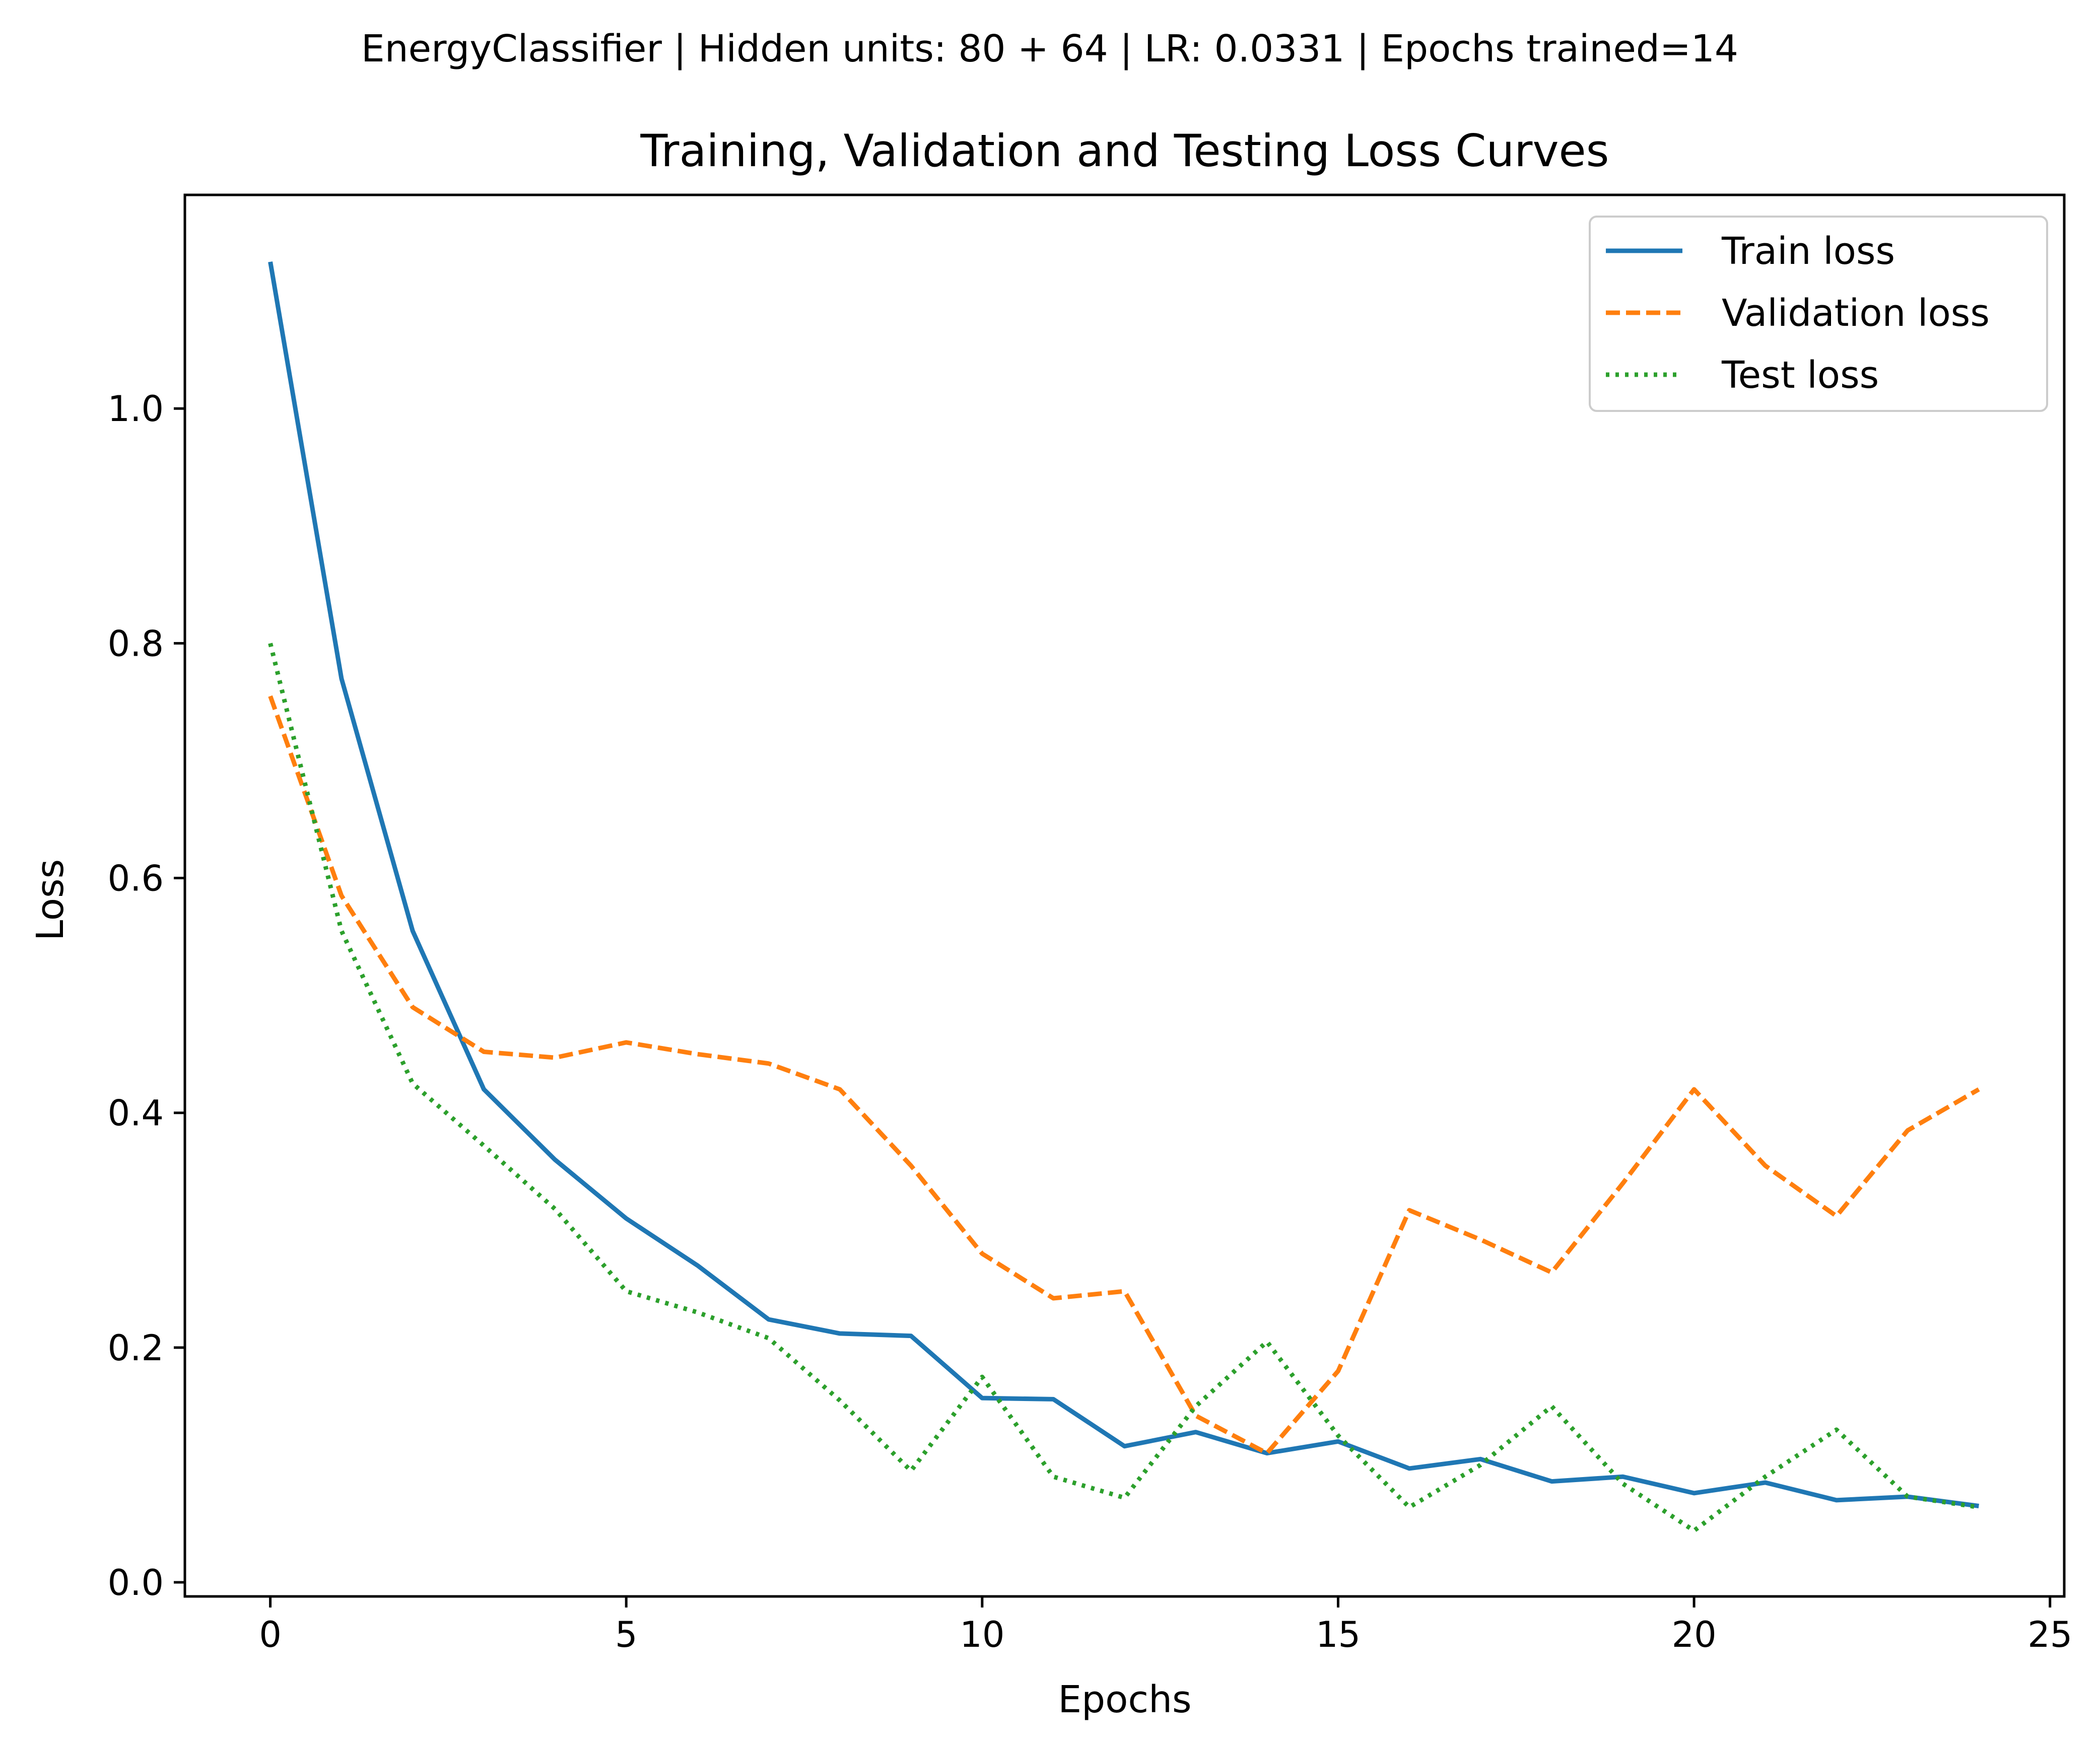  Describe the element at coordinates (627, 1635) in the screenshot. I see `x-tick-label: 5` at that location.